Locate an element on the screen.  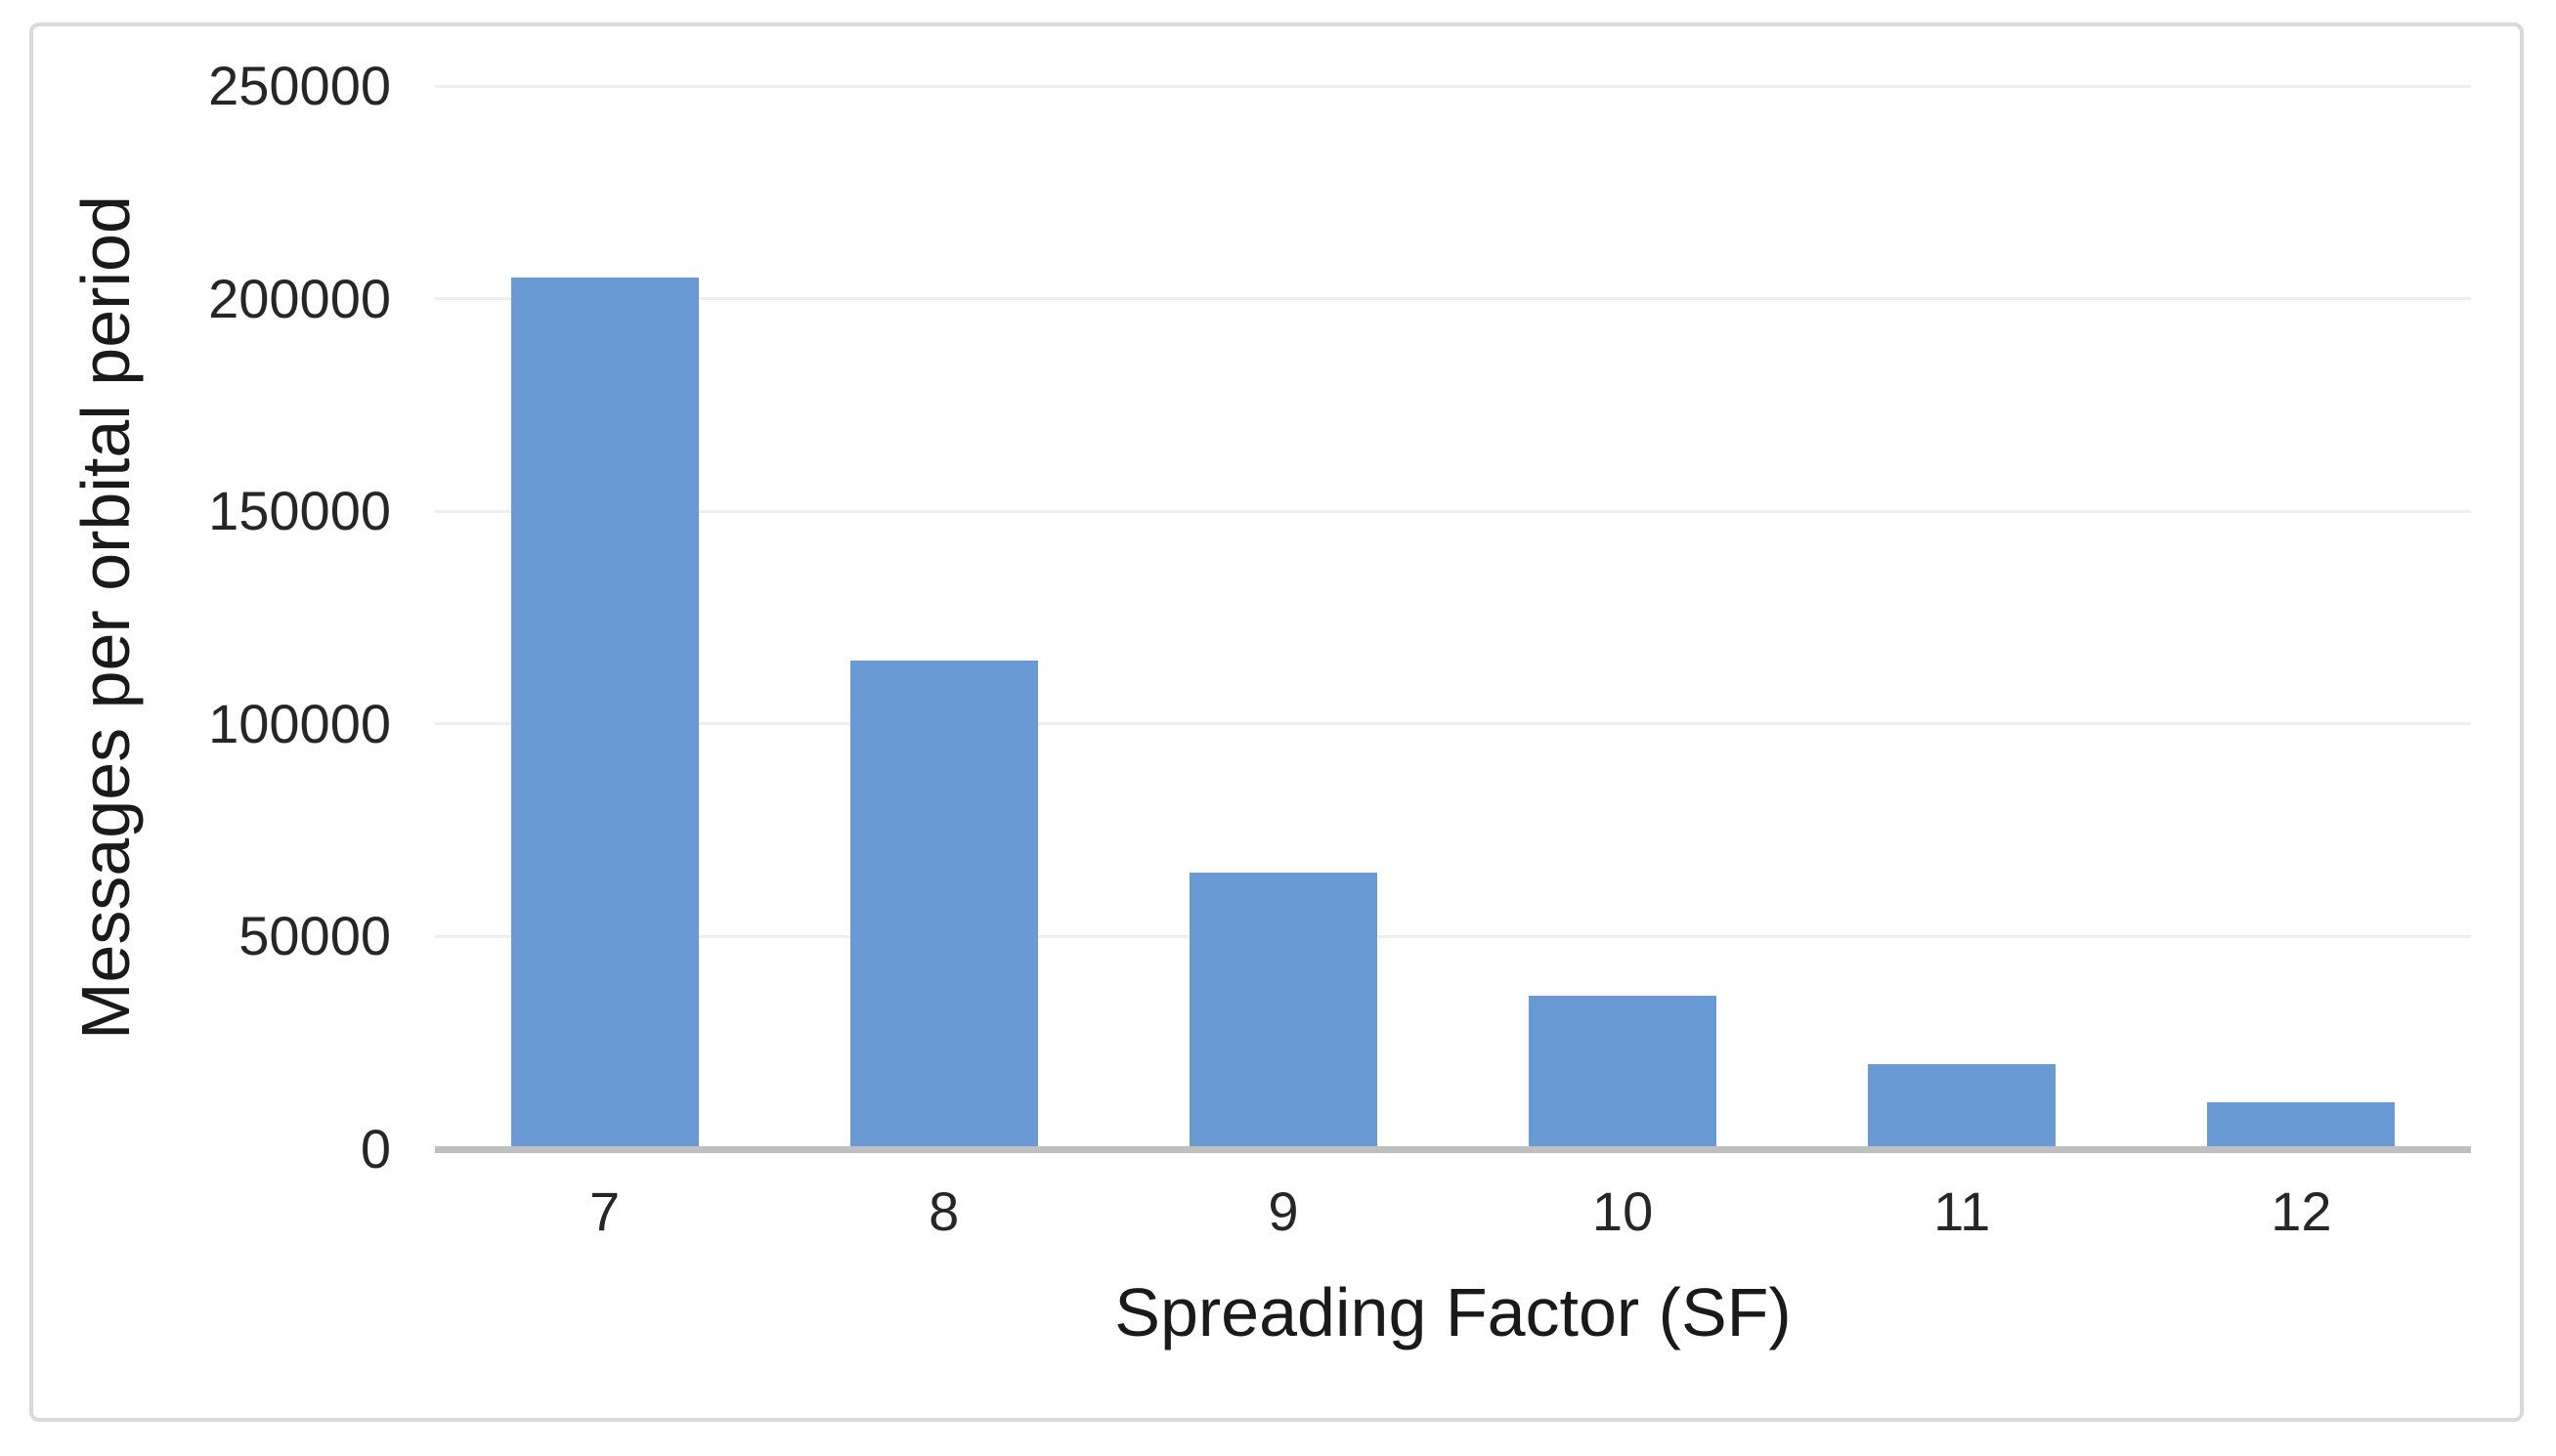
bar-sf11 is located at coordinates (1962, 1106).